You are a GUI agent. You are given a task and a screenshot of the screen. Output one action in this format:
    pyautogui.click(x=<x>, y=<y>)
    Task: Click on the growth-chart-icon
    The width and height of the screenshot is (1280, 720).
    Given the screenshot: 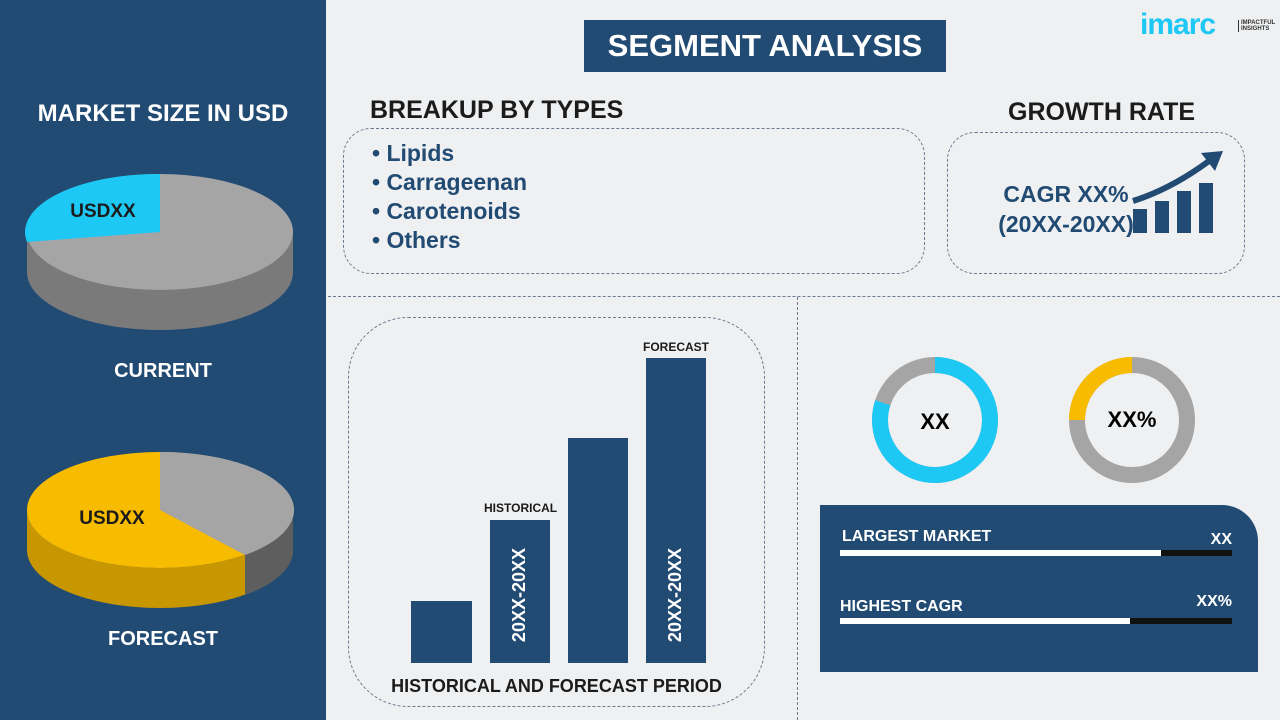 What is the action you would take?
    pyautogui.click(x=1177, y=192)
    